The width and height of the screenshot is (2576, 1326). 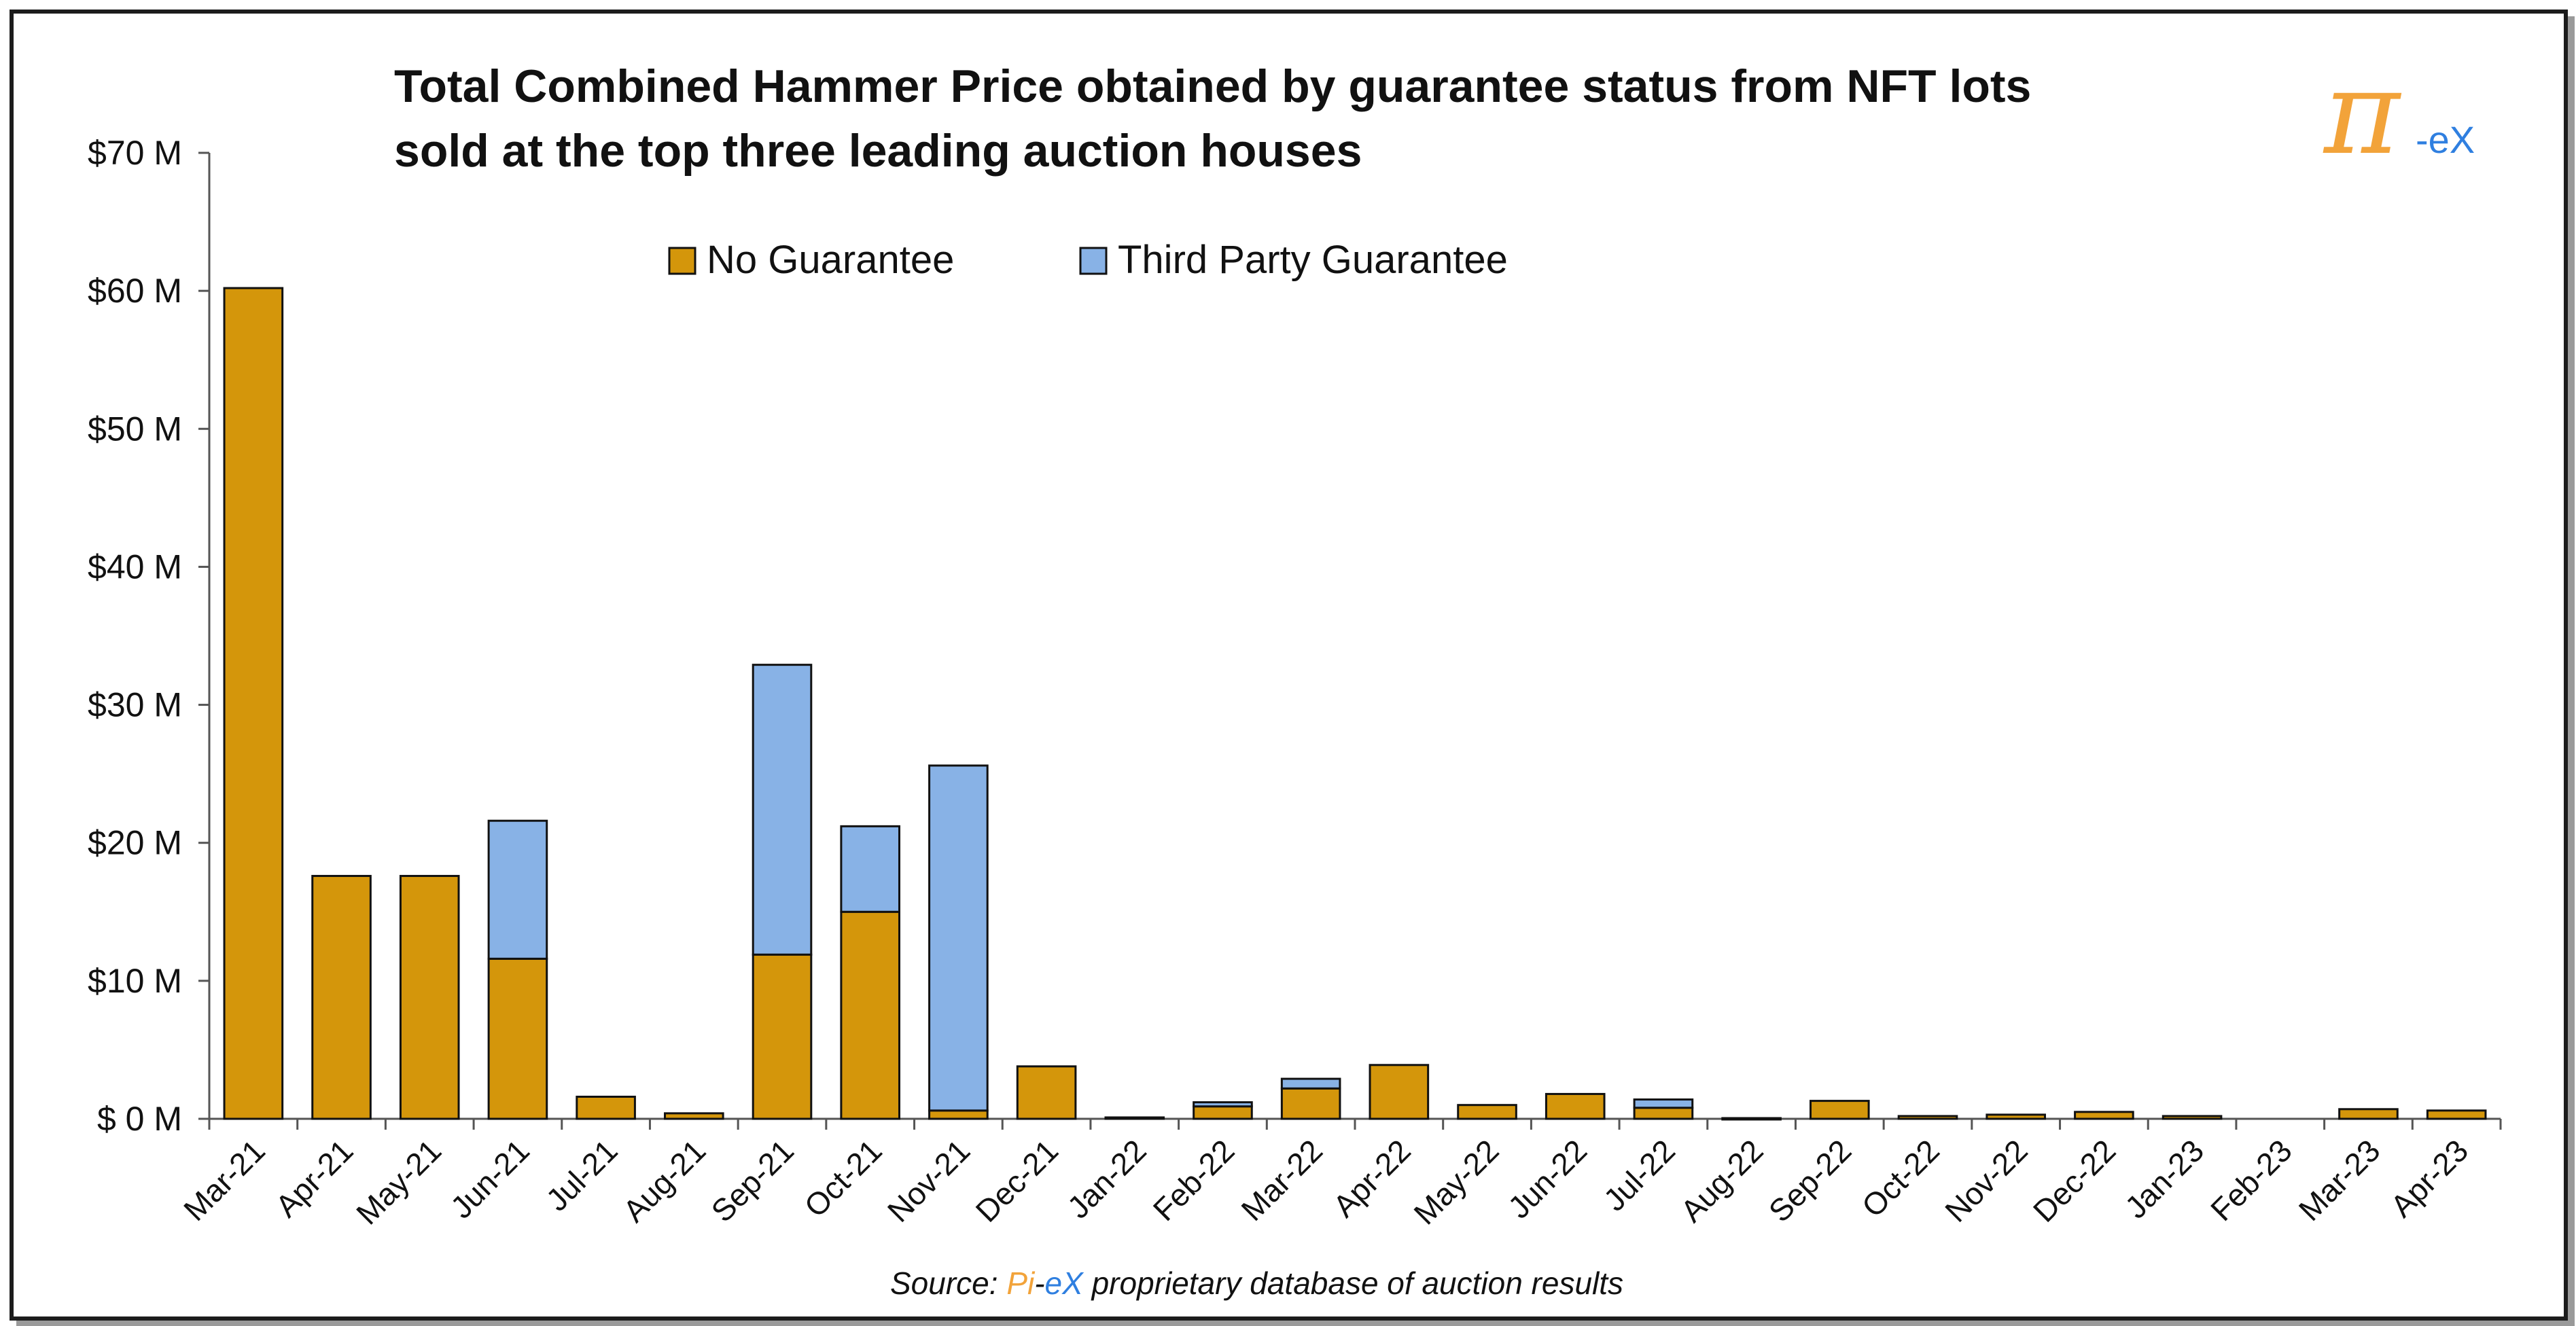 What do you see at coordinates (135, 429) in the screenshot?
I see `y-tick-label: $50 M` at bounding box center [135, 429].